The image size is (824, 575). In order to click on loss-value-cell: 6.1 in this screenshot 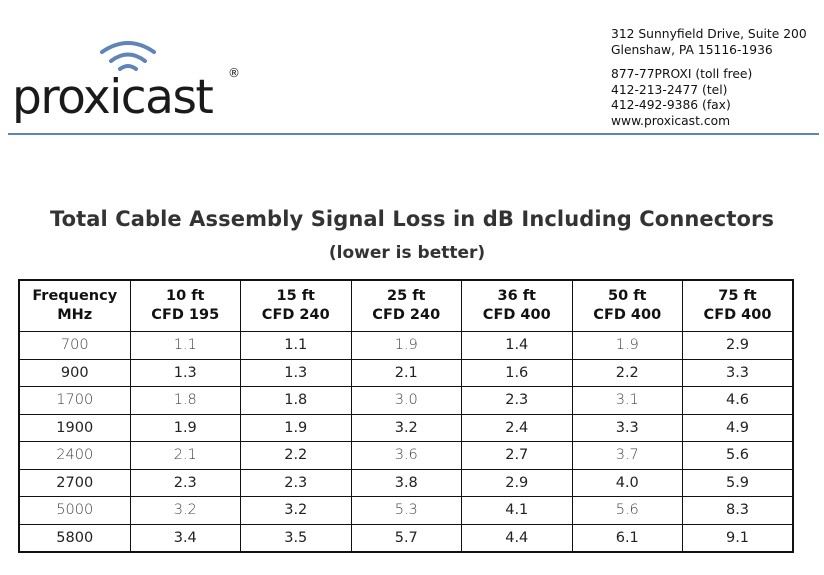, I will do `click(627, 538)`.